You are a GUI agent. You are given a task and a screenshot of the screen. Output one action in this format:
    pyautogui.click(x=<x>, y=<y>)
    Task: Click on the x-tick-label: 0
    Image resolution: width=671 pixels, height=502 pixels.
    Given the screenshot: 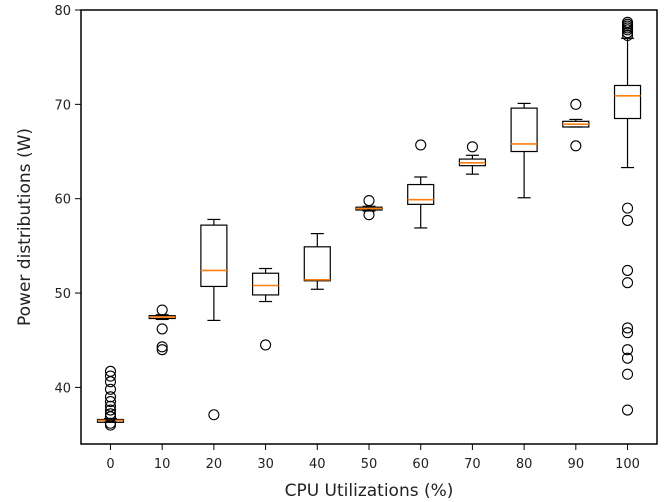 What is the action you would take?
    pyautogui.click(x=110, y=464)
    